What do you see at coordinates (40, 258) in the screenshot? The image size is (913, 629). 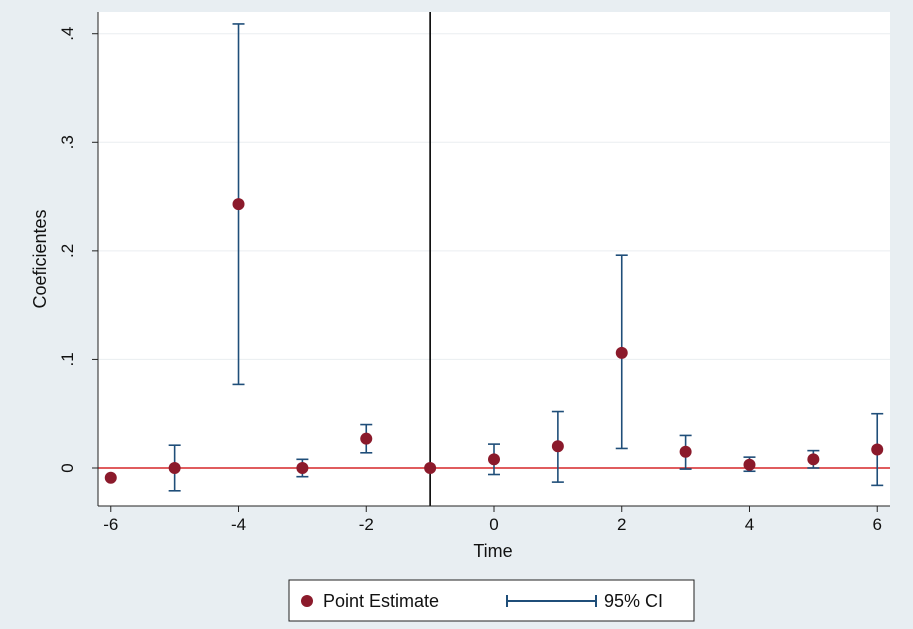 I see `y-axis-title: Coeficientes` at bounding box center [40, 258].